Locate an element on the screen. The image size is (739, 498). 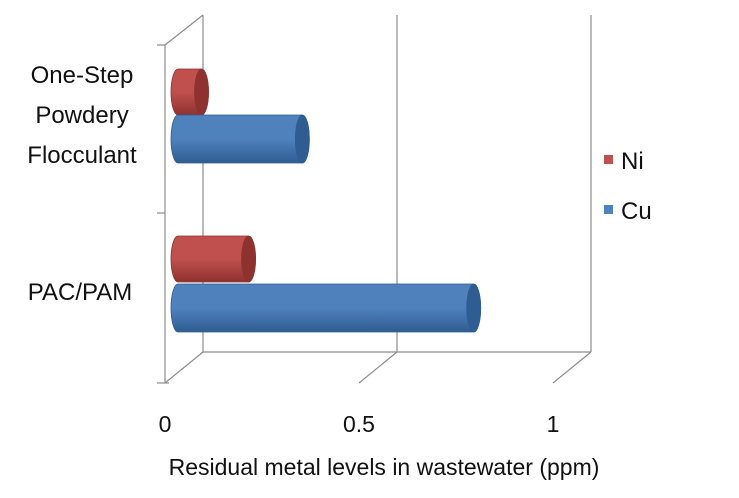
legend-label-cu: Cu is located at coordinates (636, 211).